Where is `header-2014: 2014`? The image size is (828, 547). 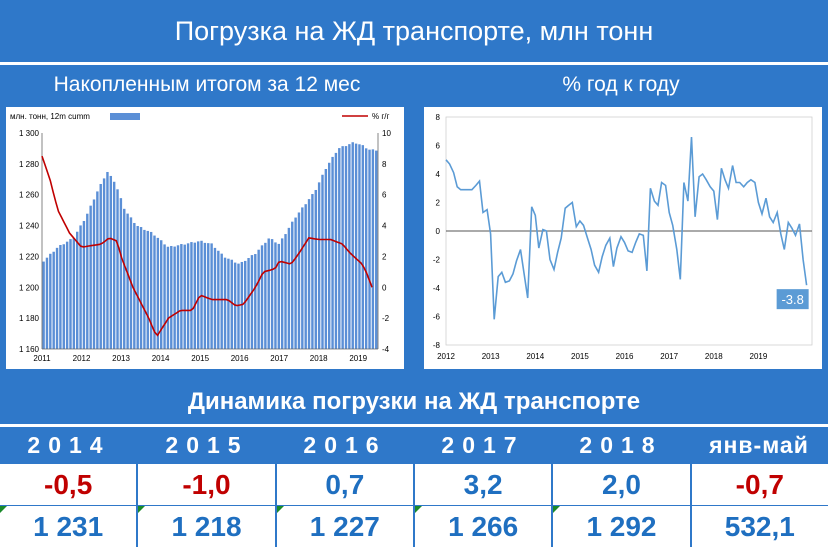 header-2014: 2014 is located at coordinates (69, 444).